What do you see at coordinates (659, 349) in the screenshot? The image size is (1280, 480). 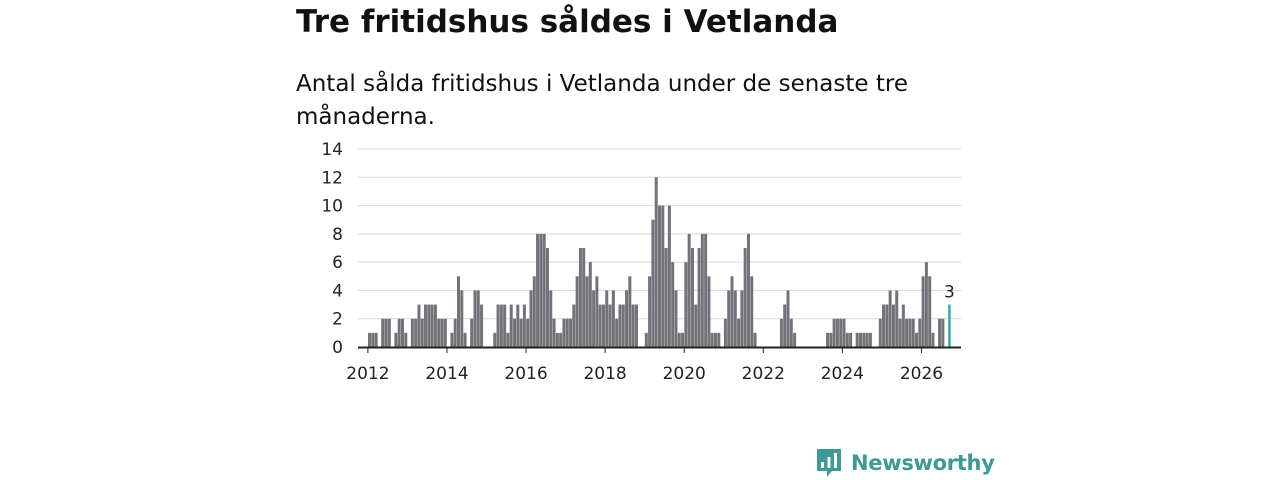 I see `x-axis` at bounding box center [659, 349].